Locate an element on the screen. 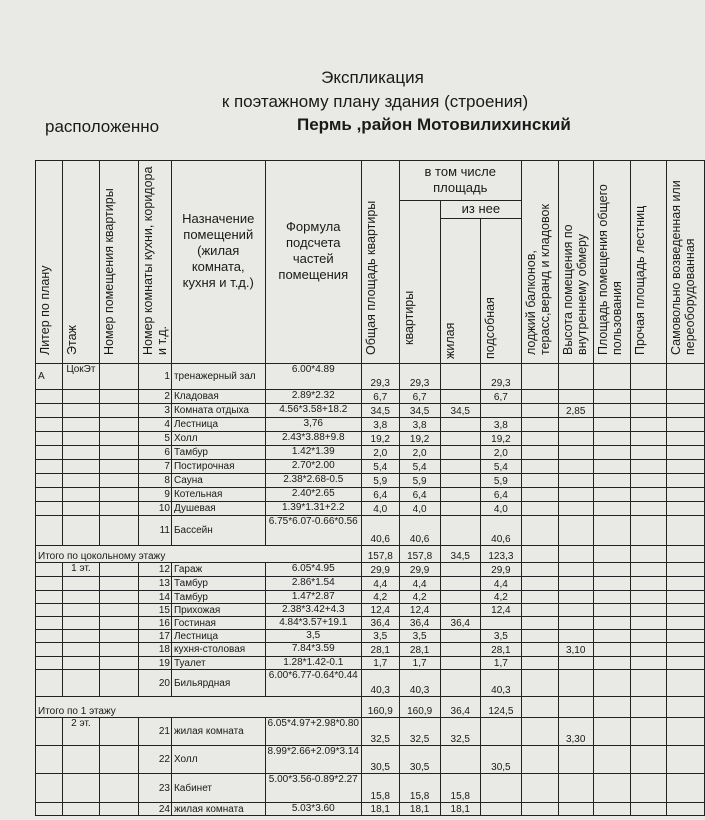 The image size is (705, 820). cell-aux: 40,6 is located at coordinates (501, 530).